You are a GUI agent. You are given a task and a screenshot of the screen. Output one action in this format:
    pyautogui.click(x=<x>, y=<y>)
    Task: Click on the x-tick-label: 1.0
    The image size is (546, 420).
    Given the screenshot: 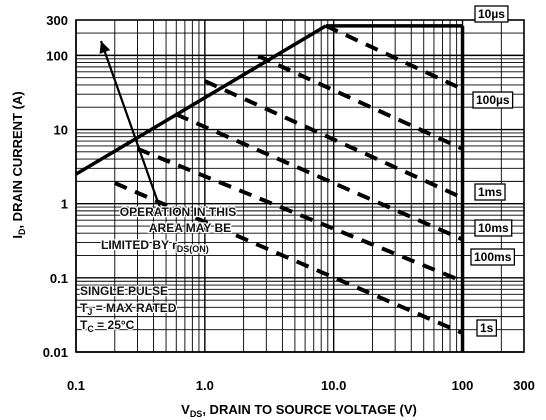 What is the action you would take?
    pyautogui.click(x=205, y=385)
    